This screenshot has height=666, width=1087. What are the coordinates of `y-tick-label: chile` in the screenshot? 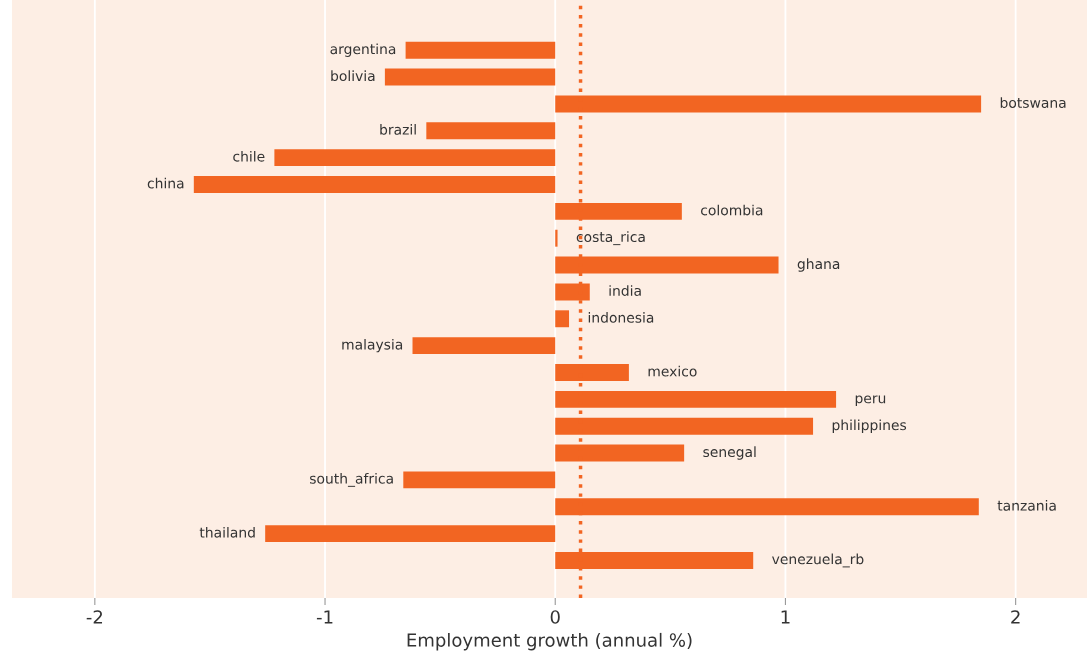 It's located at (249, 156).